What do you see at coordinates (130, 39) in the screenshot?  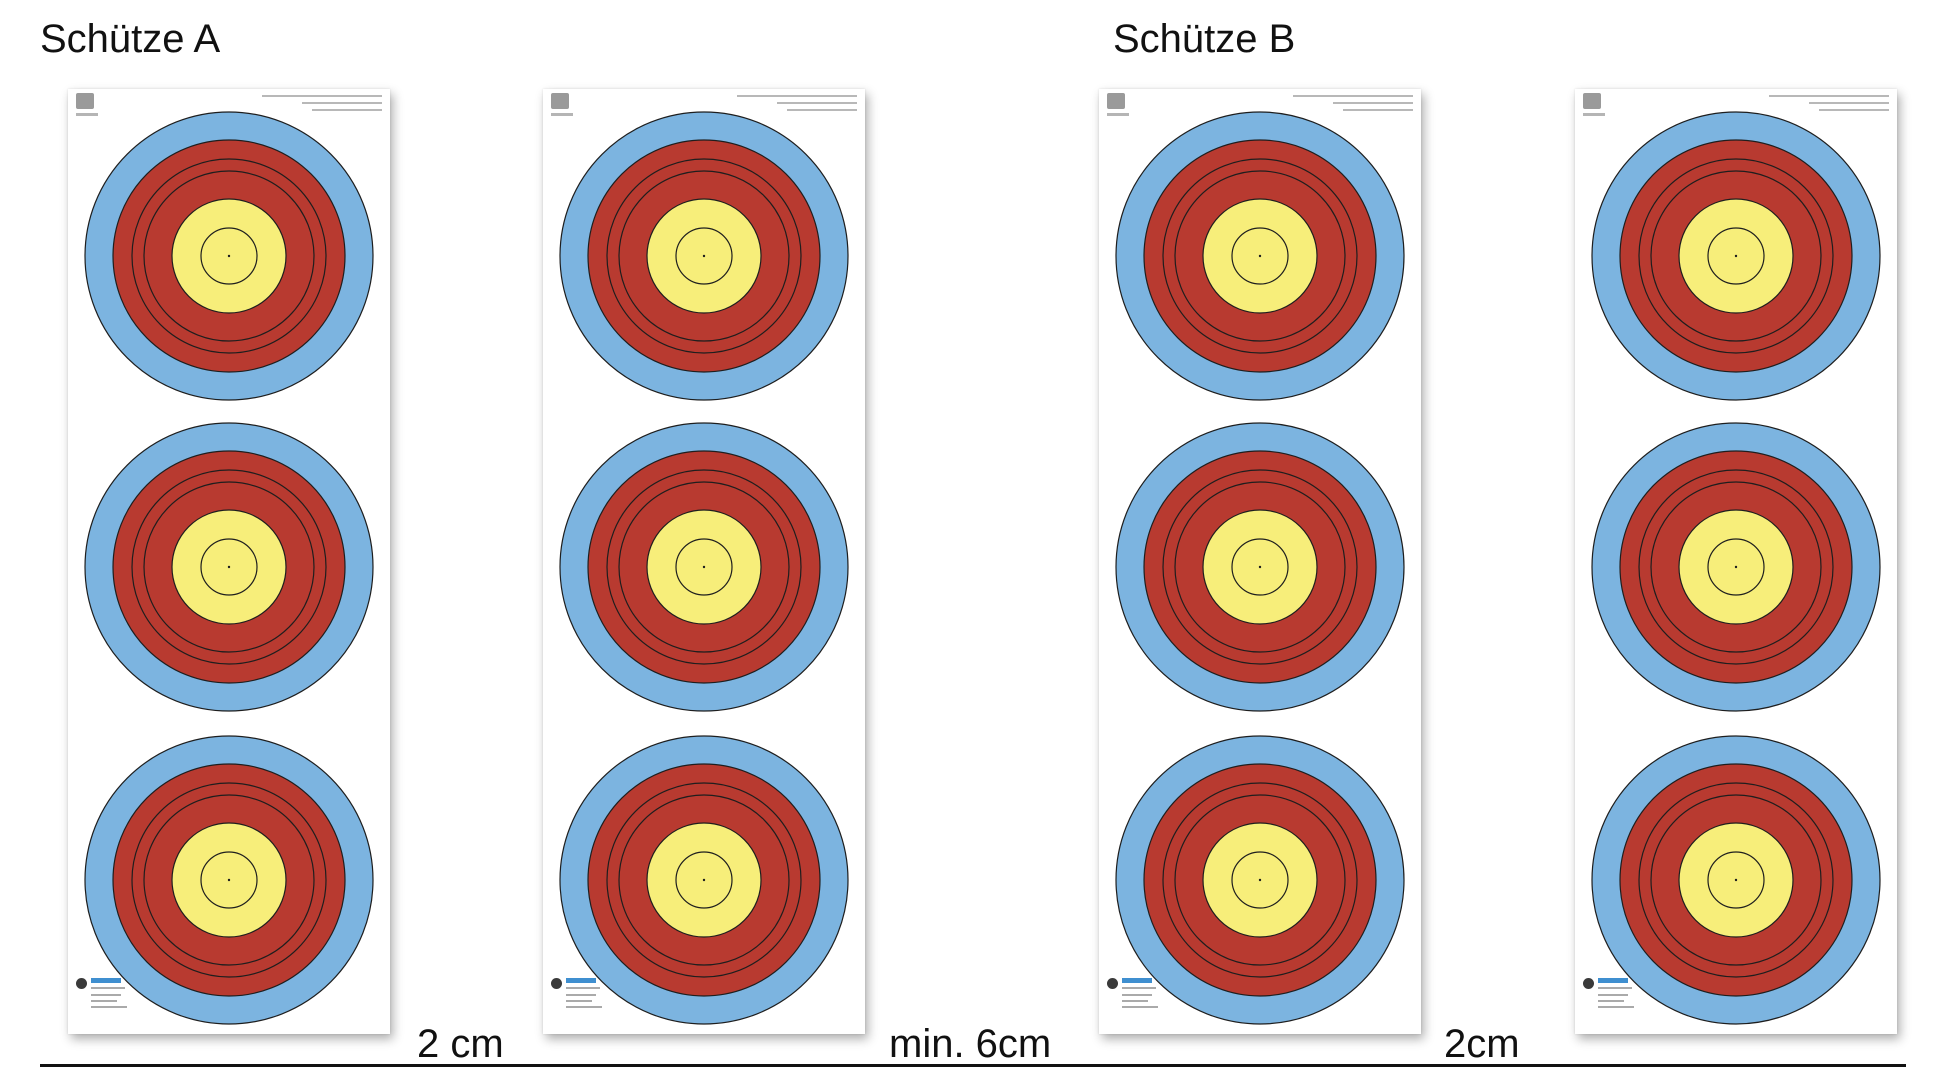 I see `shooter-a-label: Schütze A` at bounding box center [130, 39].